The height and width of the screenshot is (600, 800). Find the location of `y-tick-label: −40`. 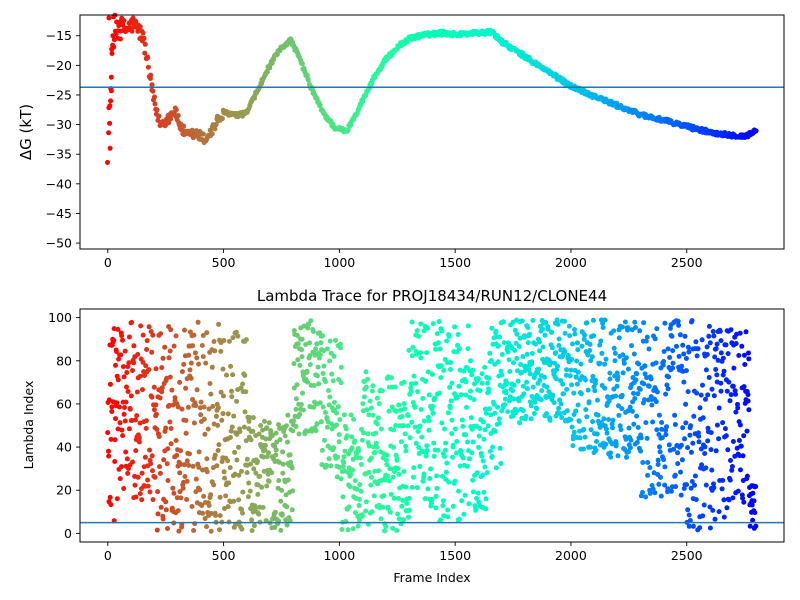

y-tick-label: −40 is located at coordinates (59, 183).